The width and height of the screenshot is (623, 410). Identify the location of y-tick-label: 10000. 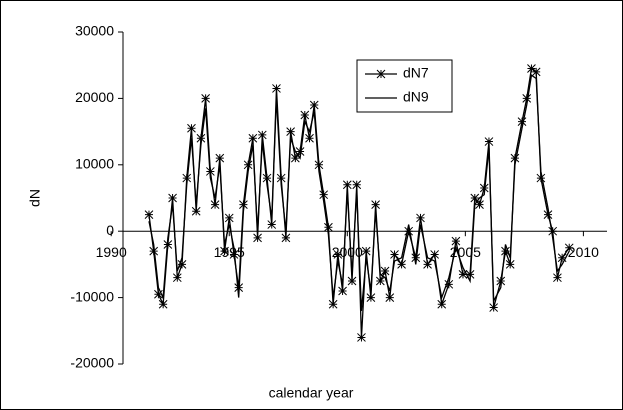
(94, 164).